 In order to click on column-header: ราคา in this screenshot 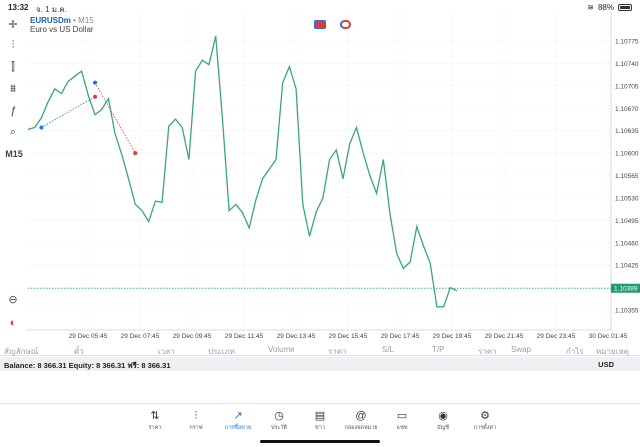, I will do `click(337, 351)`.